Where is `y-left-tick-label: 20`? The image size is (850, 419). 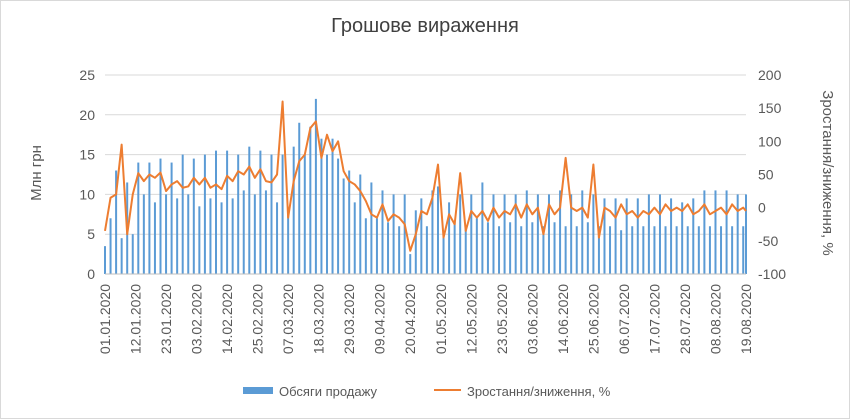
y-left-tick-label: 20 is located at coordinates (87, 115).